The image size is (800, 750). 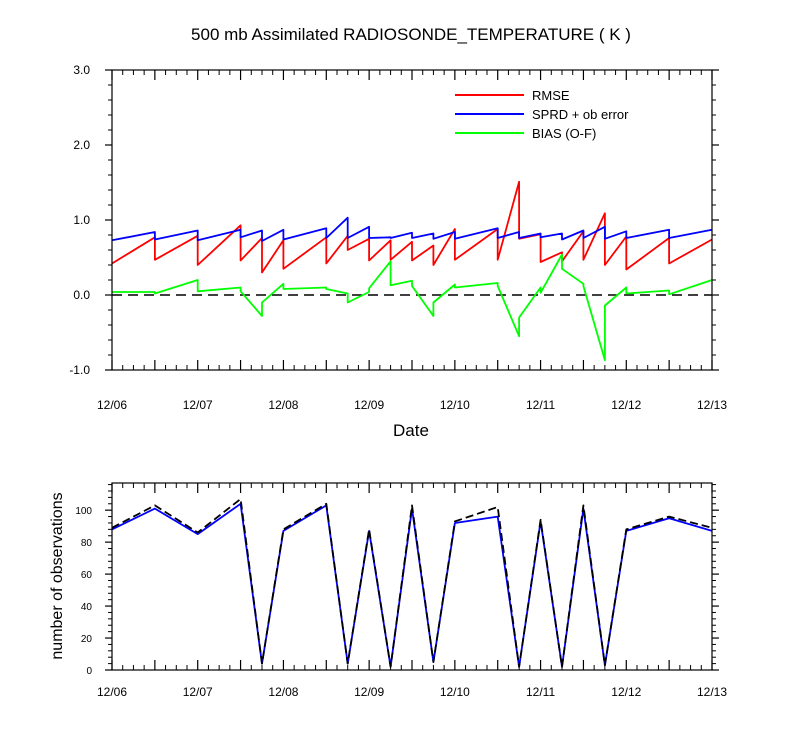 I want to click on bottom-x-tick-labels: 12/06 12/07 12/08 12/09 12/10 12/11 12/12 12/13, so click(x=412, y=692).